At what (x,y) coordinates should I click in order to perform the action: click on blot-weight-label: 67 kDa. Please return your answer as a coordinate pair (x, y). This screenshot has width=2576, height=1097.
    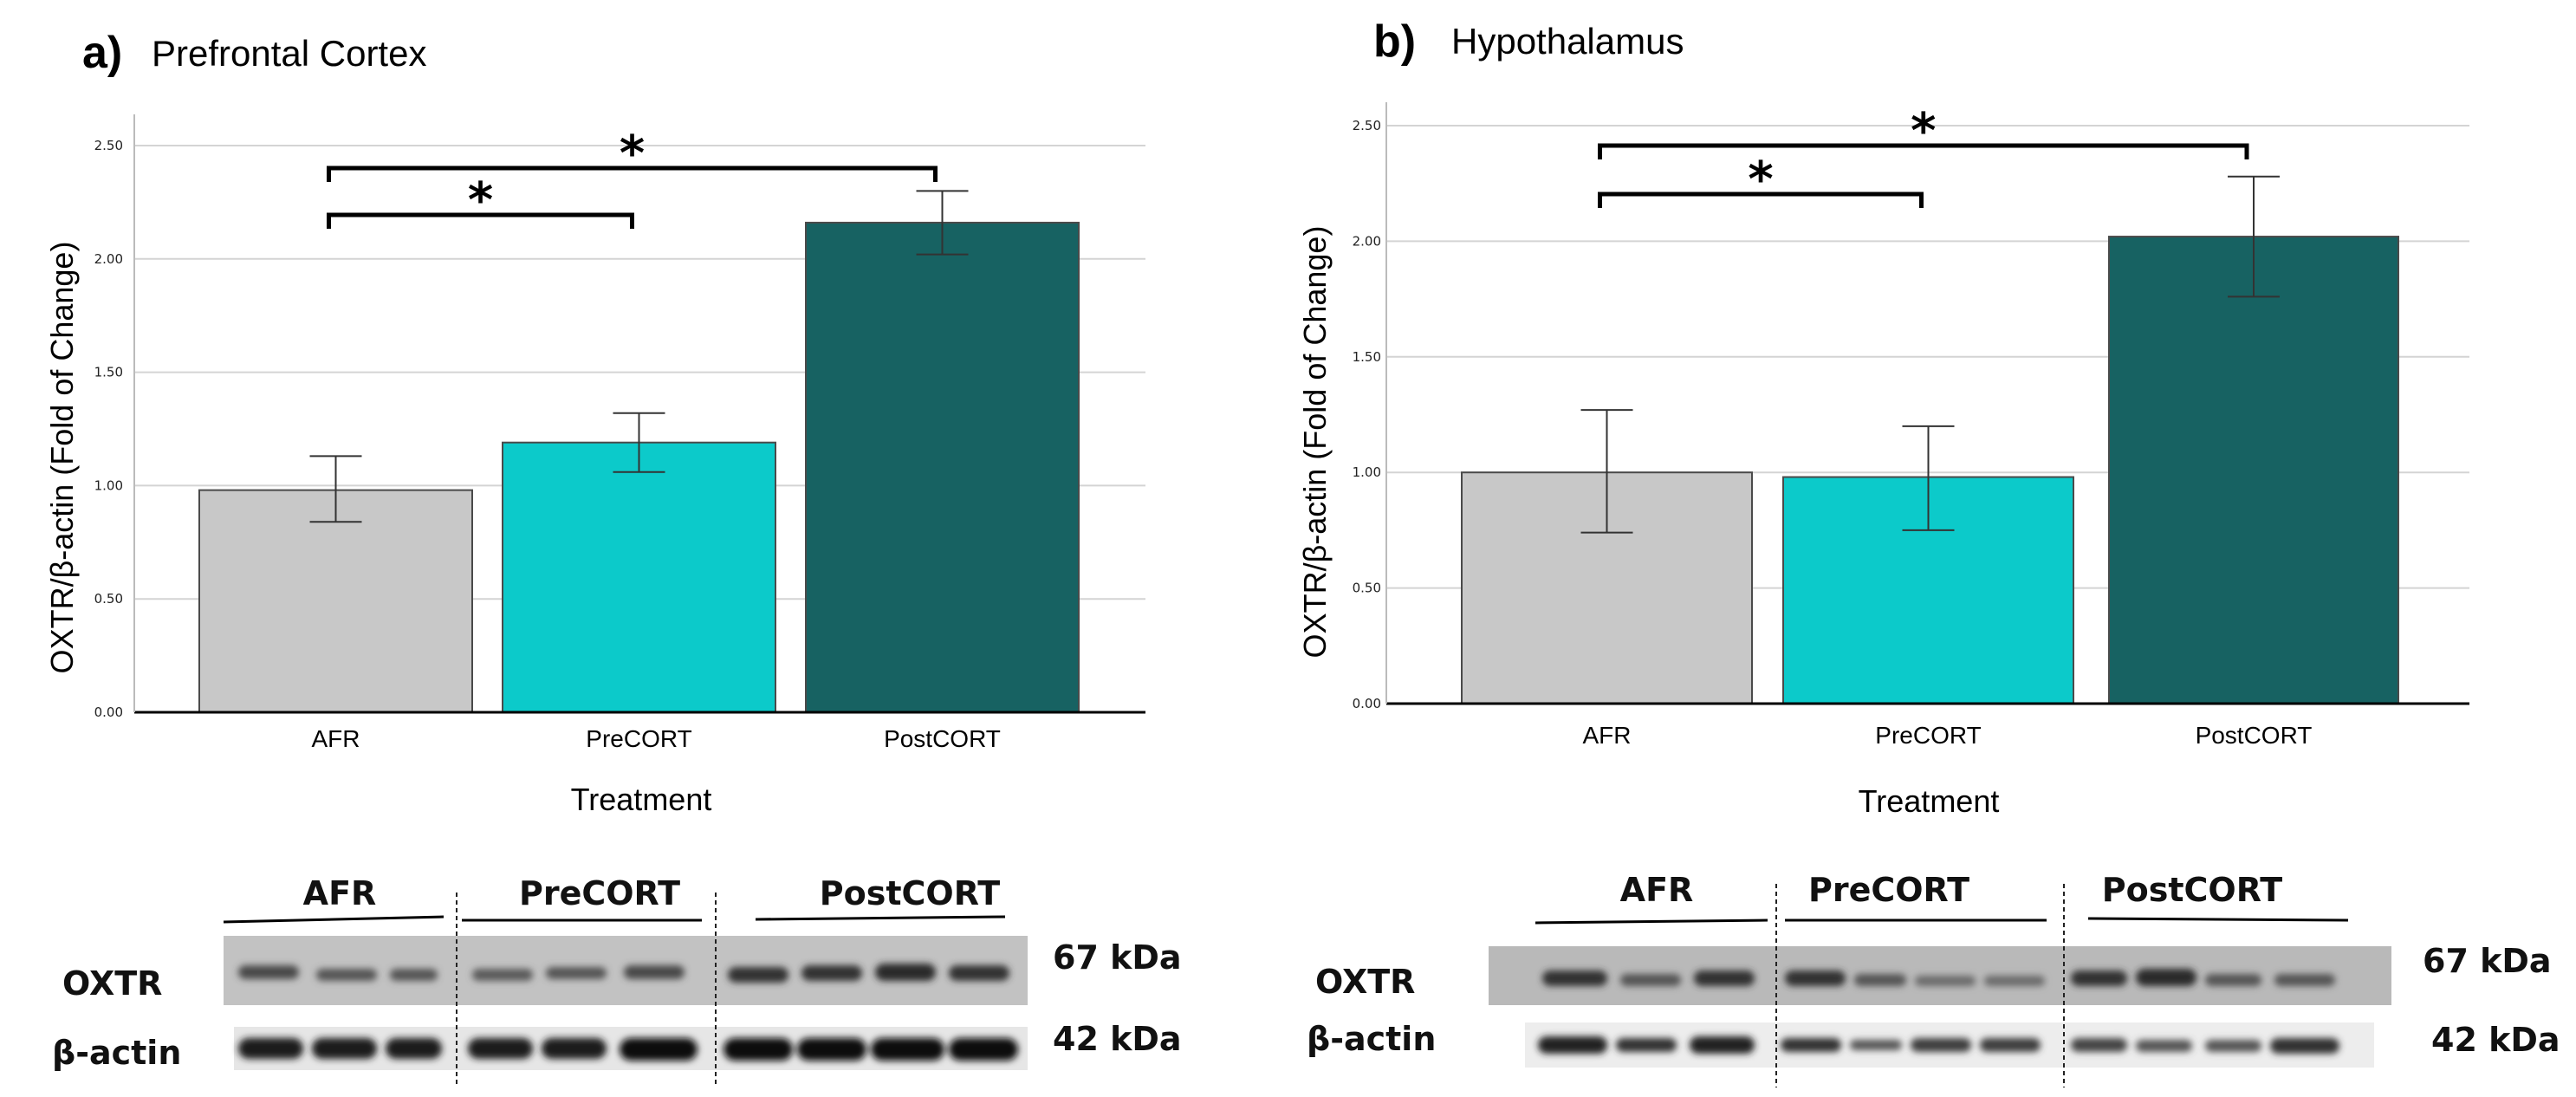
    Looking at the image, I should click on (1118, 957).